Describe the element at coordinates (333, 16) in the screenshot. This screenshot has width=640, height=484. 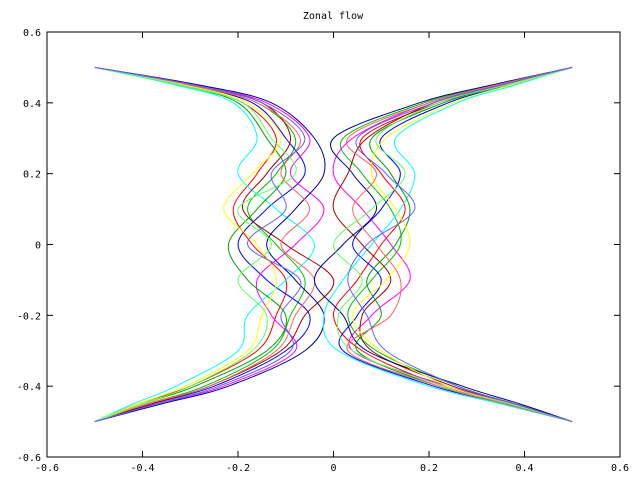
I see `chart-title: Zonal flow` at that location.